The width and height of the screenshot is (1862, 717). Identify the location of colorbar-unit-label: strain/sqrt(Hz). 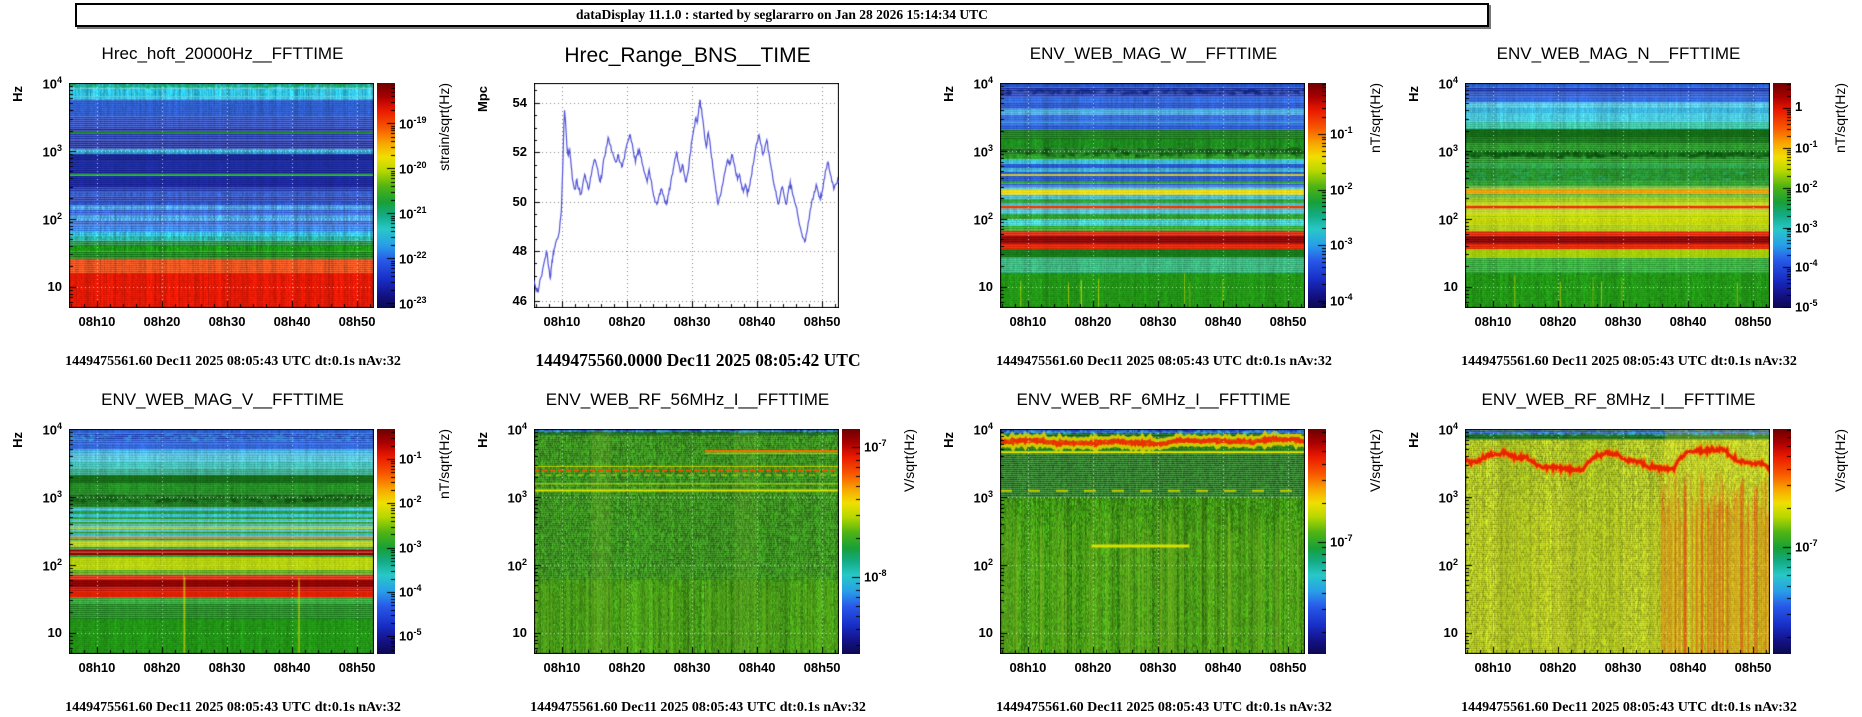
(444, 127).